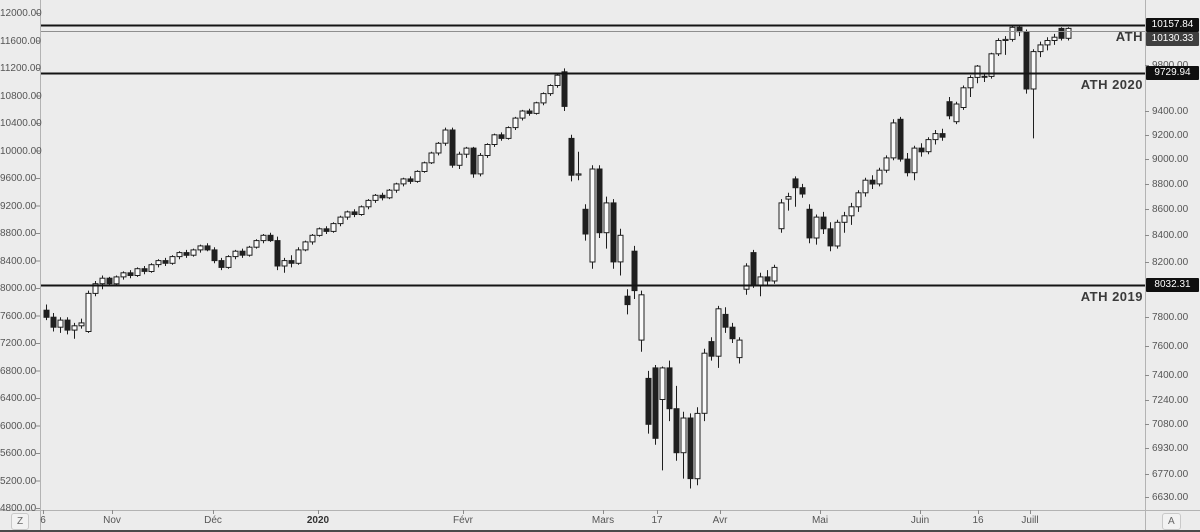 Image resolution: width=1200 pixels, height=532 pixels. What do you see at coordinates (1171, 521) in the screenshot?
I see `axis-mode-button: A` at bounding box center [1171, 521].